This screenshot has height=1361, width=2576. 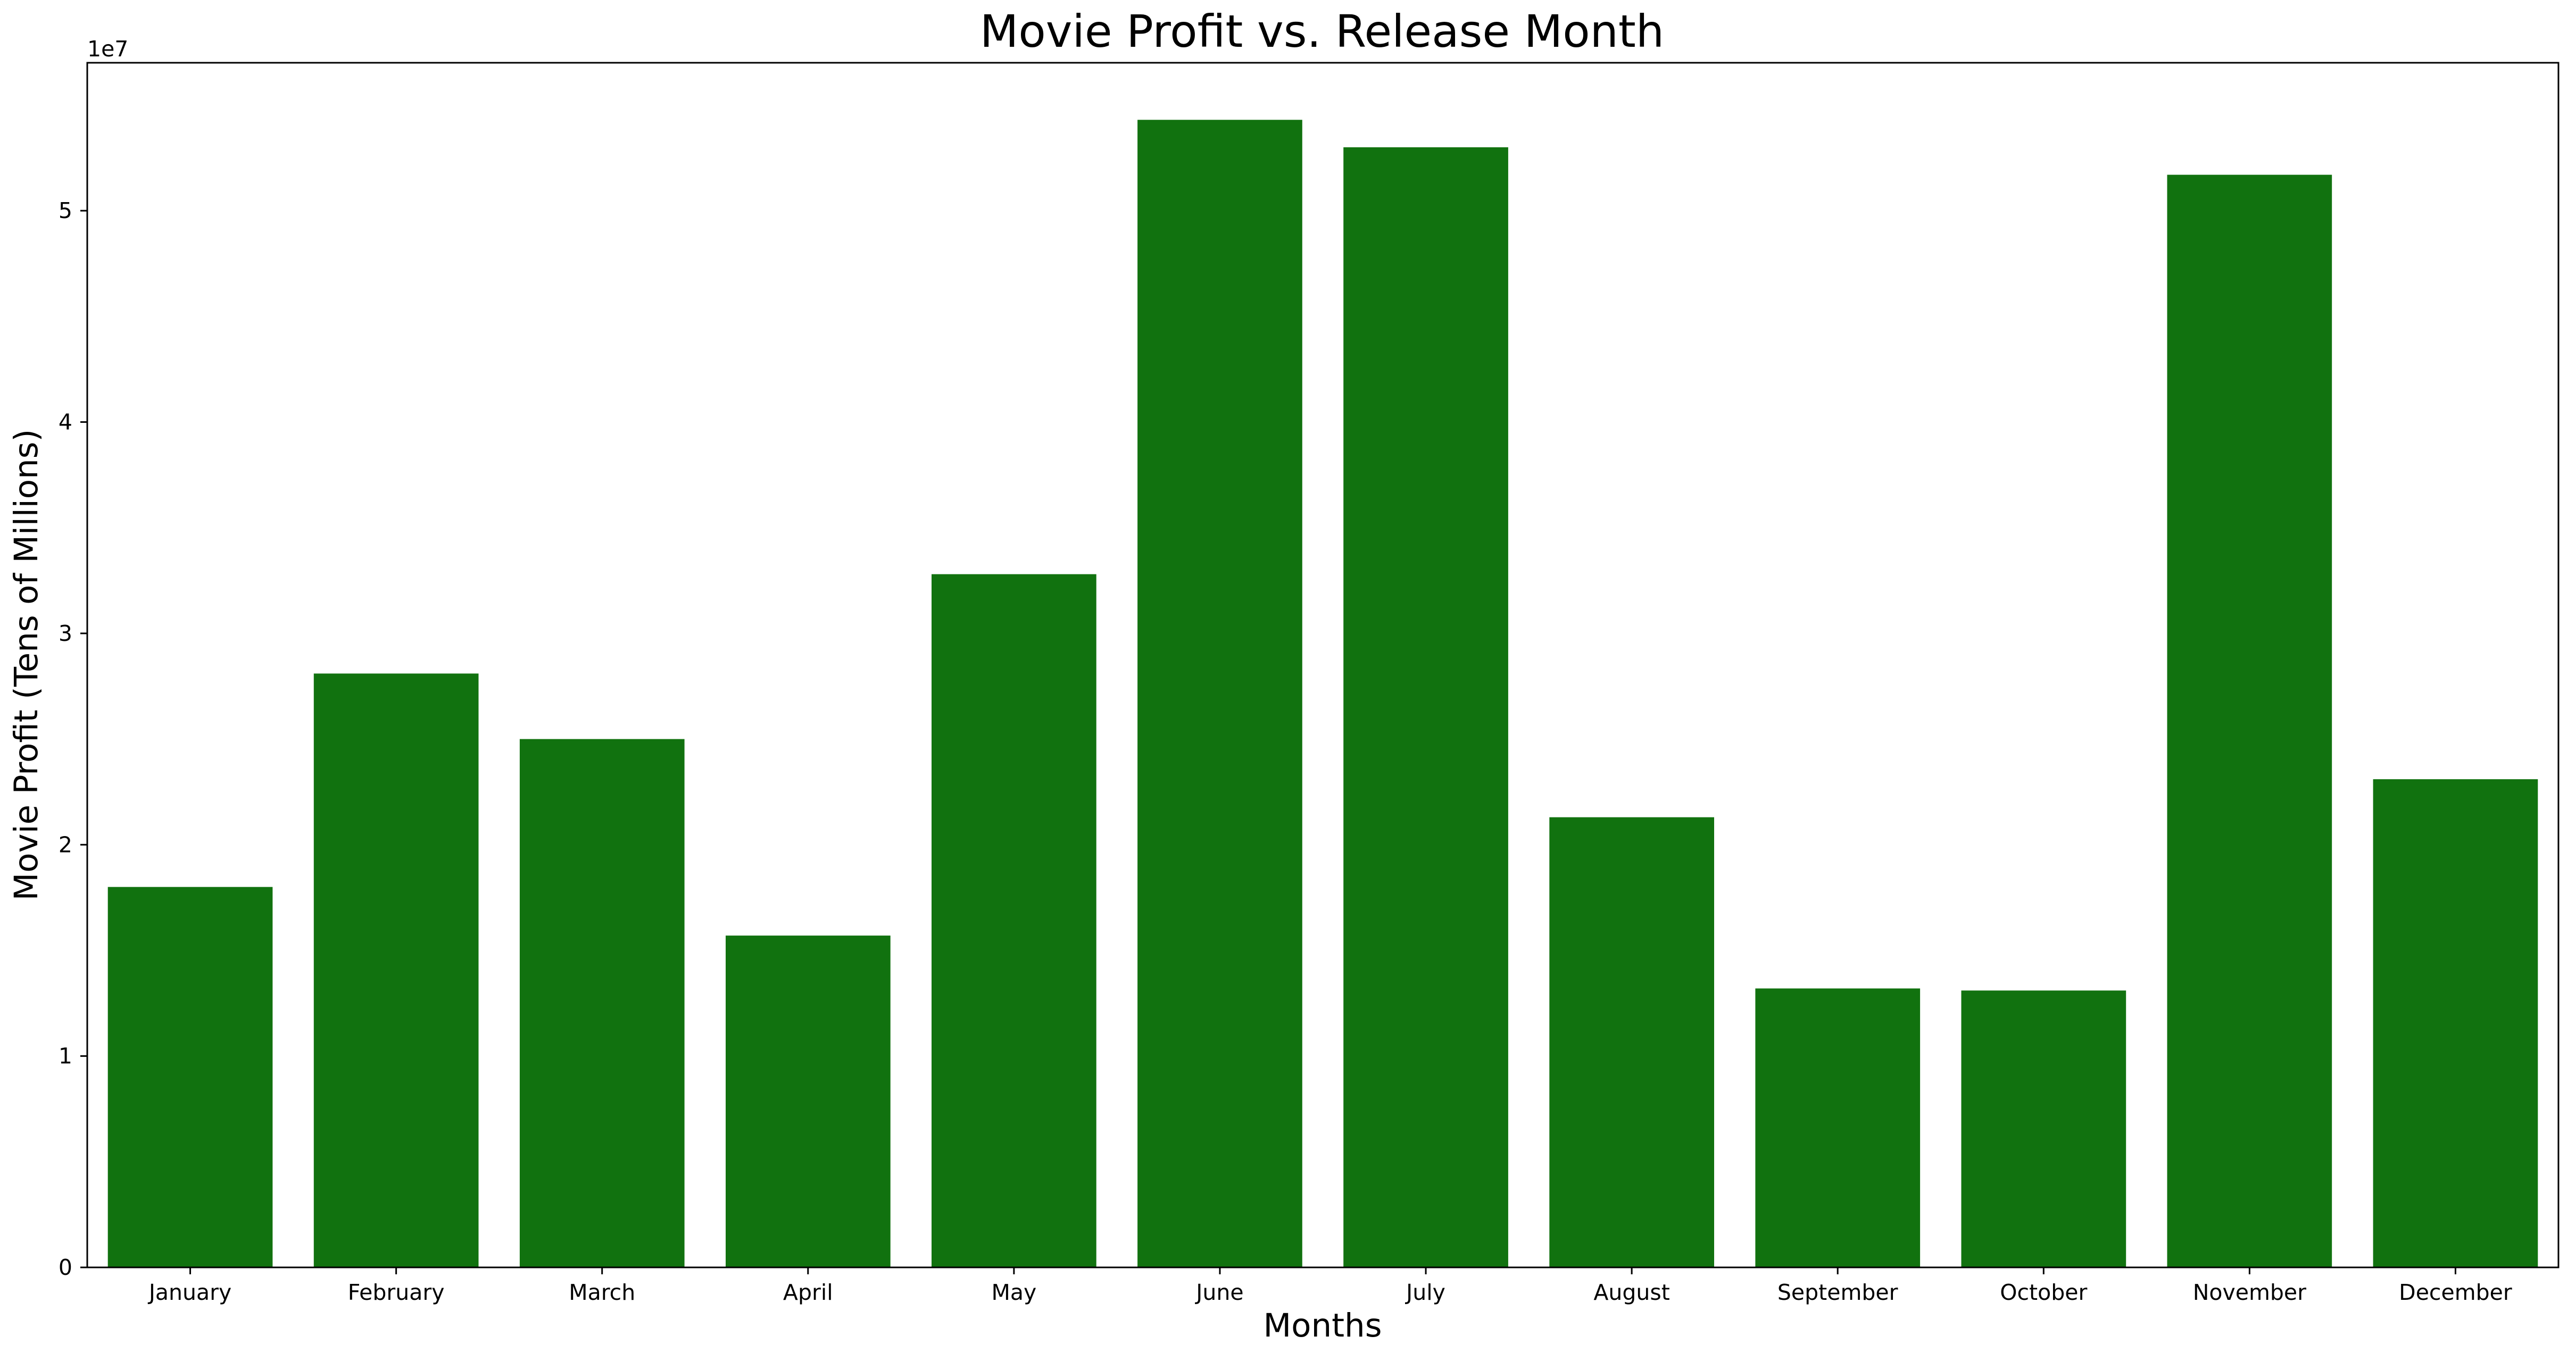 I want to click on y-tick-label: 2, so click(x=65, y=844).